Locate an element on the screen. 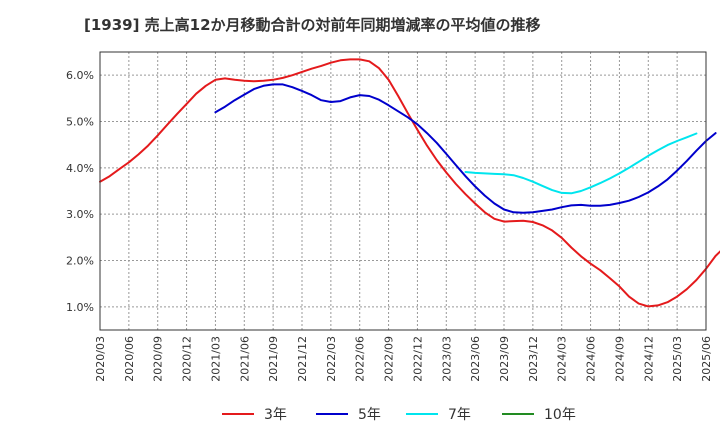 The height and width of the screenshot is (440, 720). y-axis-ticks: 1.0% 2.0% 3.0% 4.0% 5.0% 6.0% is located at coordinates (80, 191).